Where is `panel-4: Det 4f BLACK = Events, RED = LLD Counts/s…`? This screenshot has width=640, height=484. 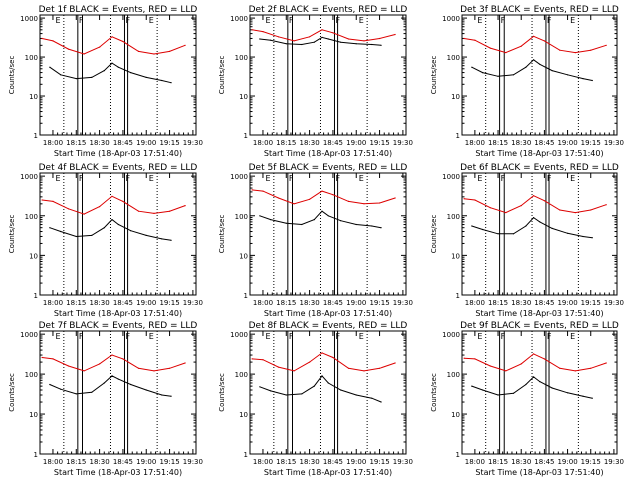 panel-4: Det 4f BLACK = Events, RED = LLD Counts/s… is located at coordinates (105, 240).